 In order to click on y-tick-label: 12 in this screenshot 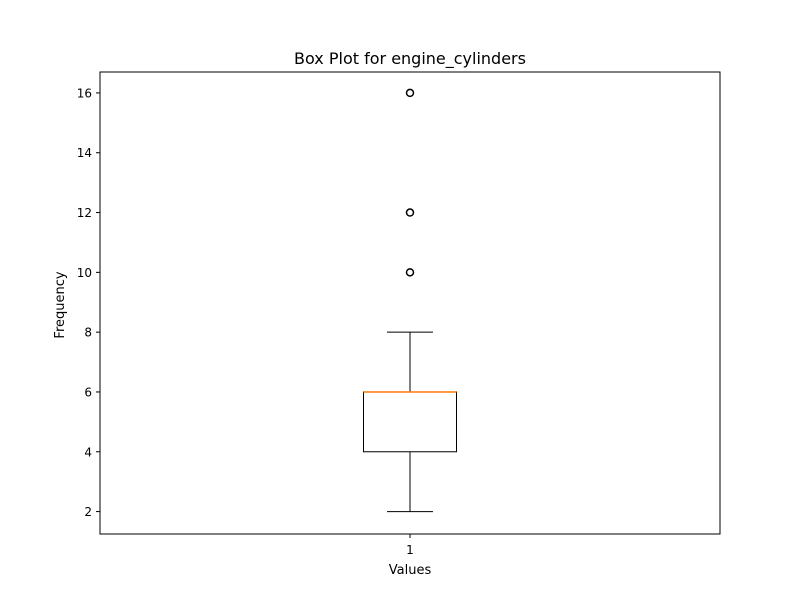, I will do `click(84, 213)`.